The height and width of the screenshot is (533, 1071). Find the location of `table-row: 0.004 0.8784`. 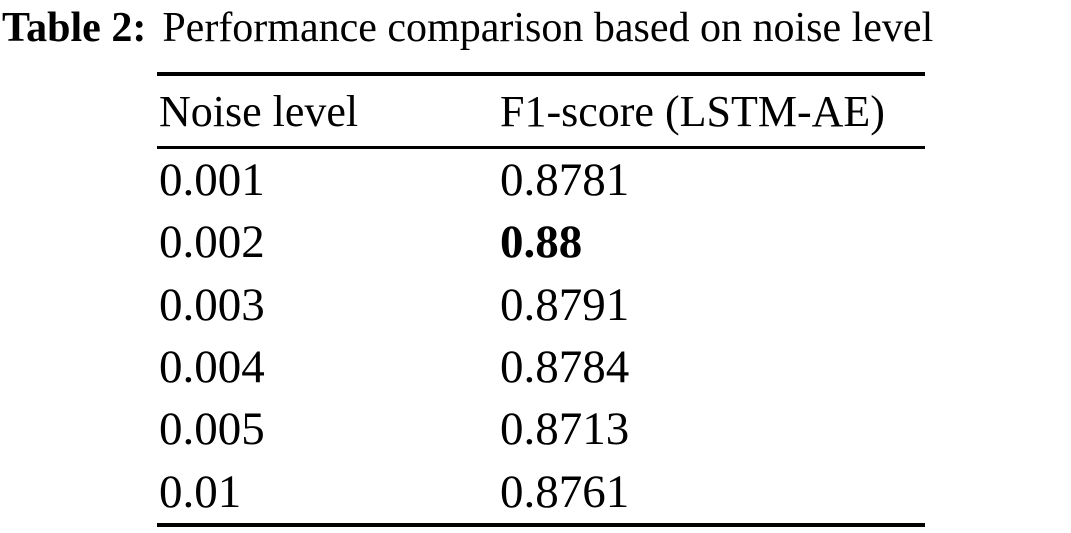

table-row: 0.004 0.8784 is located at coordinates (541, 367).